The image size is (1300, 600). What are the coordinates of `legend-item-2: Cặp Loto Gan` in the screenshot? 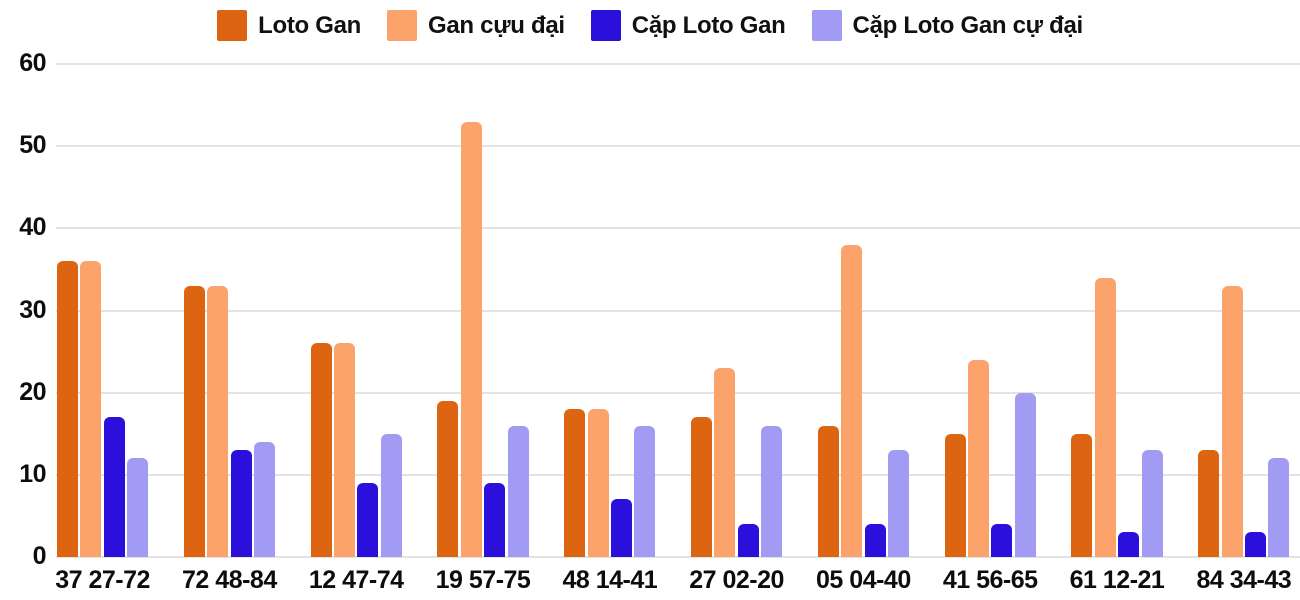 It's located at (688, 25).